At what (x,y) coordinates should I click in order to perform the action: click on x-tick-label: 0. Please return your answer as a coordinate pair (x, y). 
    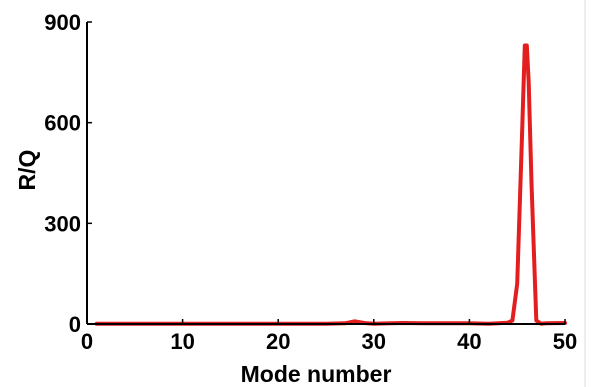
    Looking at the image, I should click on (87, 341).